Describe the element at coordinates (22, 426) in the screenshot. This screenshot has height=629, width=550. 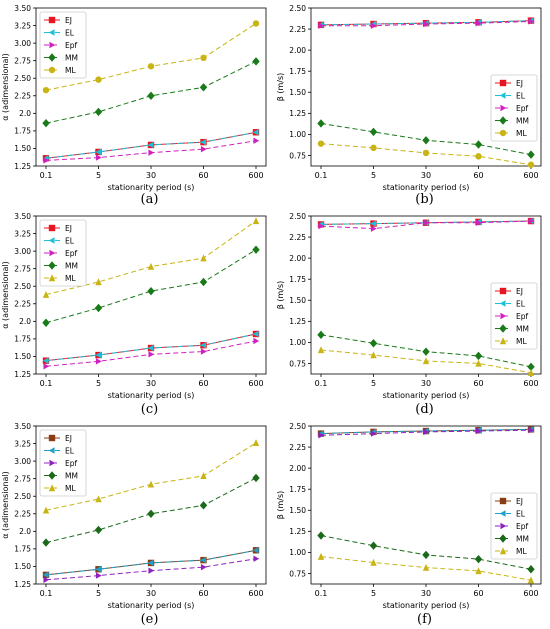
I see `y-tick-label: 3.50` at that location.